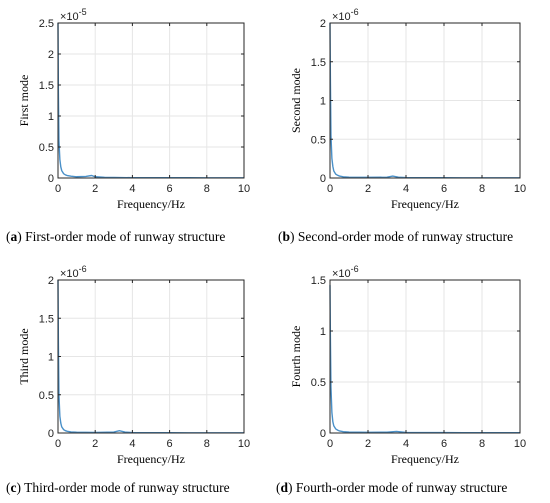 This screenshot has width=550, height=503. Describe the element at coordinates (125, 236) in the screenshot. I see `caption-text: First-order mode of runway structure` at that location.